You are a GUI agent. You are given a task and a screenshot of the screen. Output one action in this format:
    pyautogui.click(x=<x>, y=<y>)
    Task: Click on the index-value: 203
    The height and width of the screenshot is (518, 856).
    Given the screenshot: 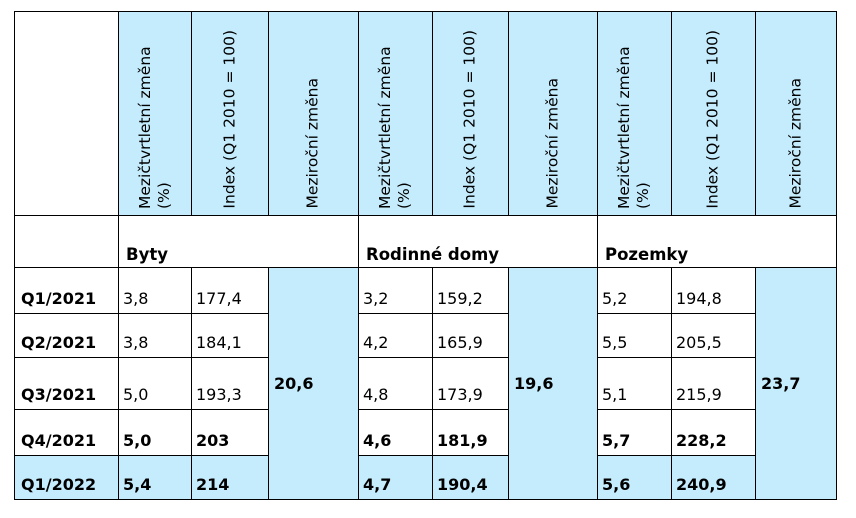 What is the action you would take?
    pyautogui.click(x=213, y=440)
    